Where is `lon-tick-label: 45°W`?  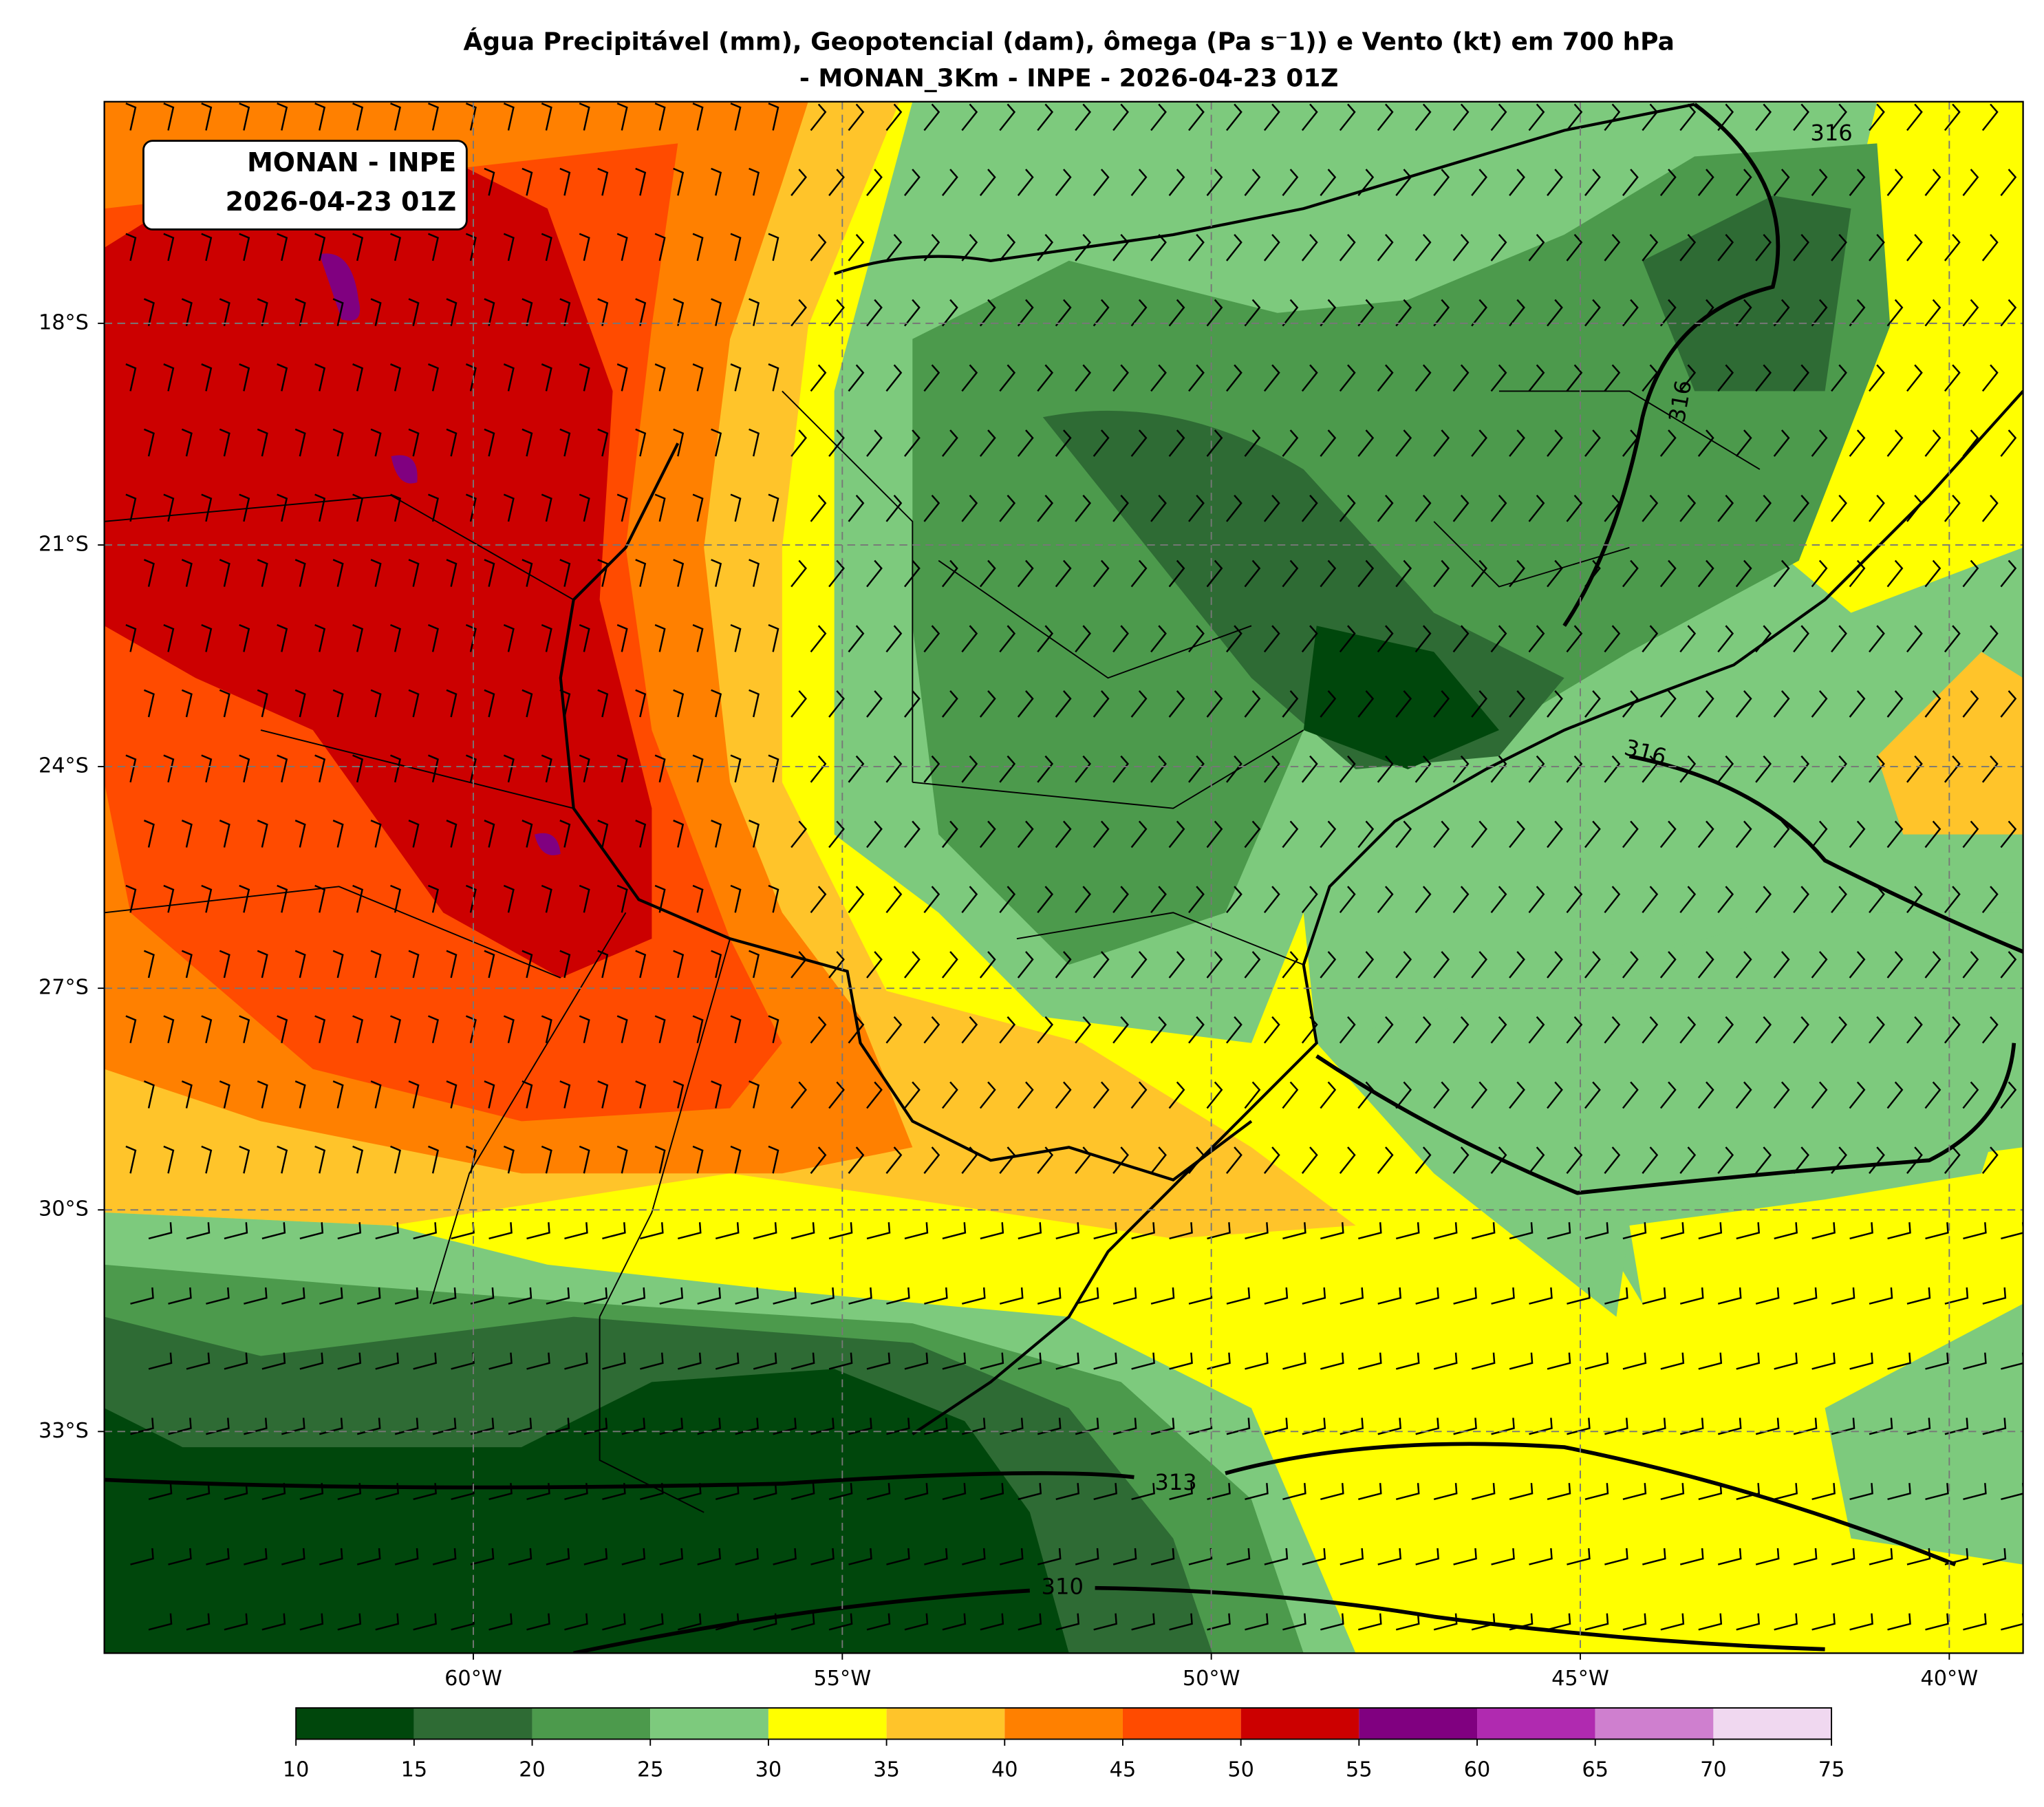 lon-tick-label: 45°W is located at coordinates (1580, 1679).